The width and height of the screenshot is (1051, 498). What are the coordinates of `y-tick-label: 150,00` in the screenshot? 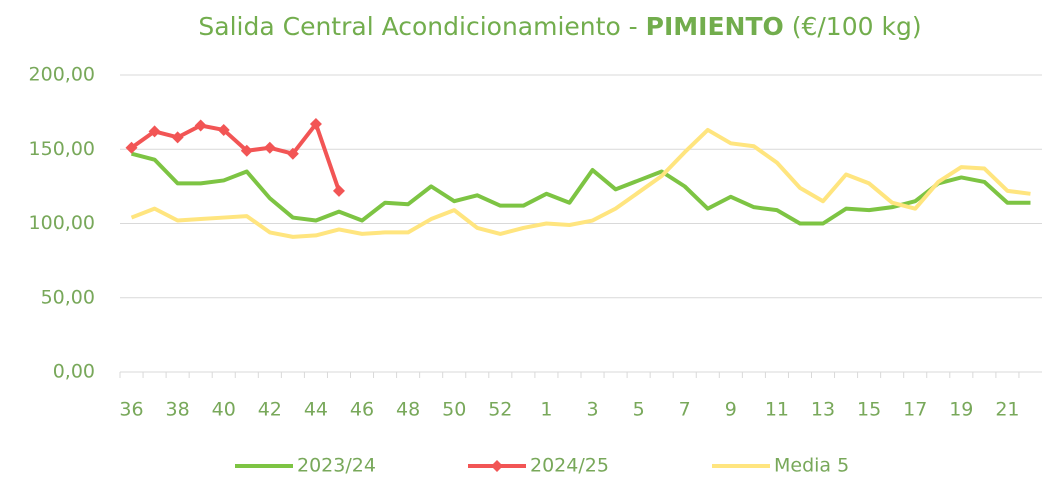 It's located at (62, 149).